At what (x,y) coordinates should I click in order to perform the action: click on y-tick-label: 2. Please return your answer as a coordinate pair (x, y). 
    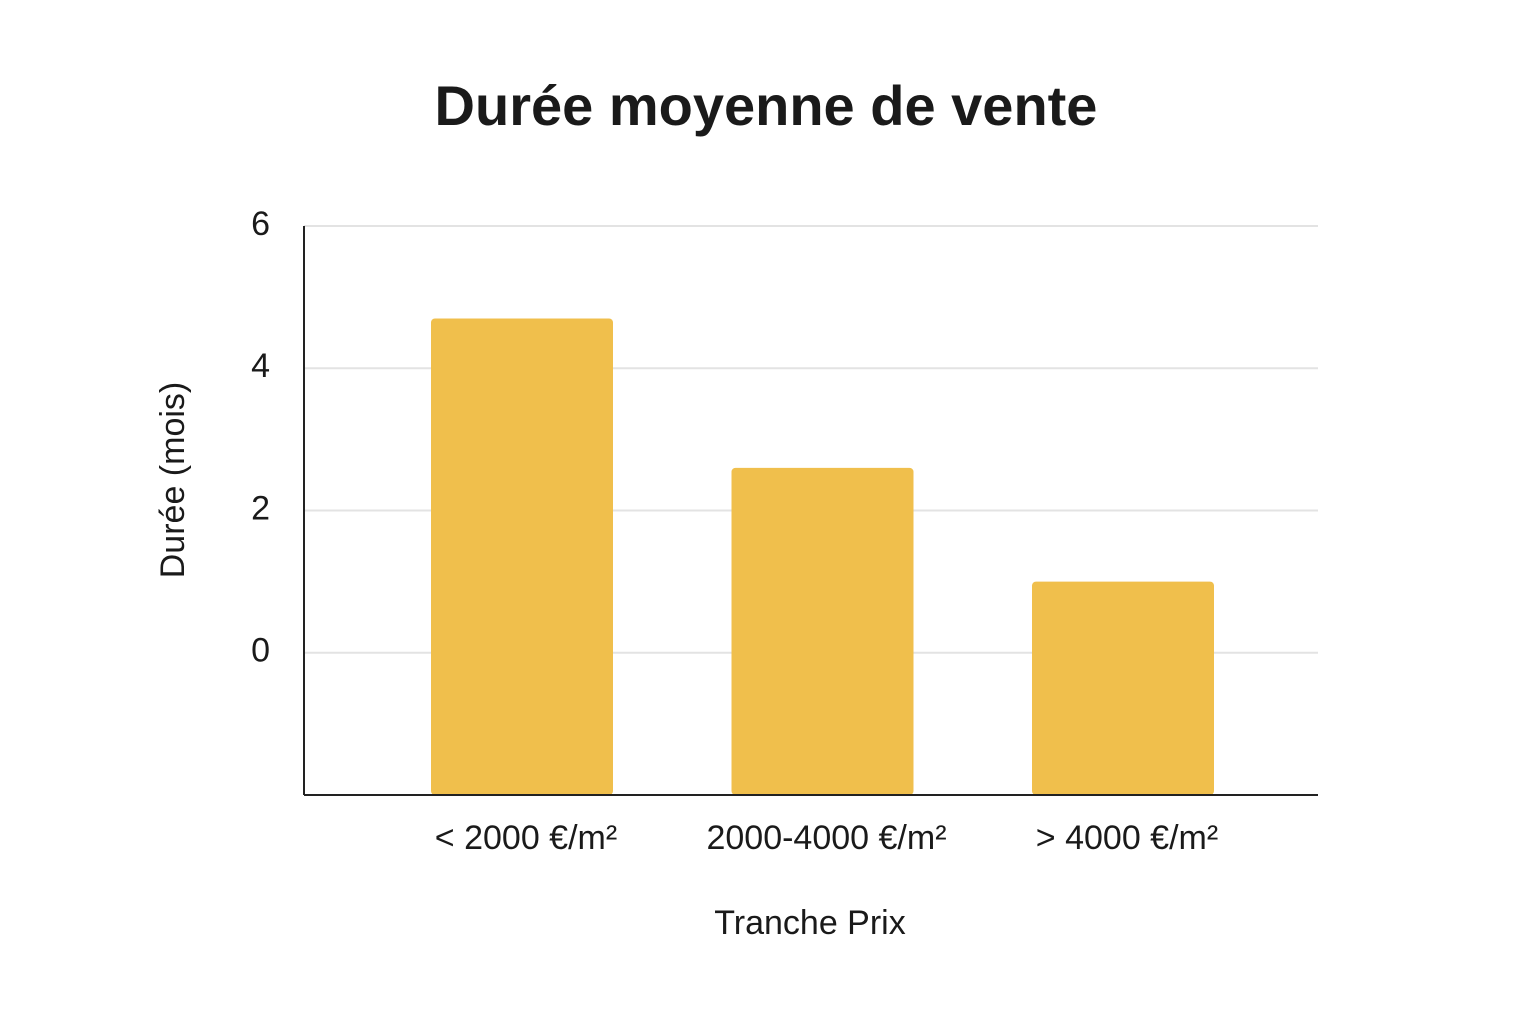
    Looking at the image, I should click on (260, 508).